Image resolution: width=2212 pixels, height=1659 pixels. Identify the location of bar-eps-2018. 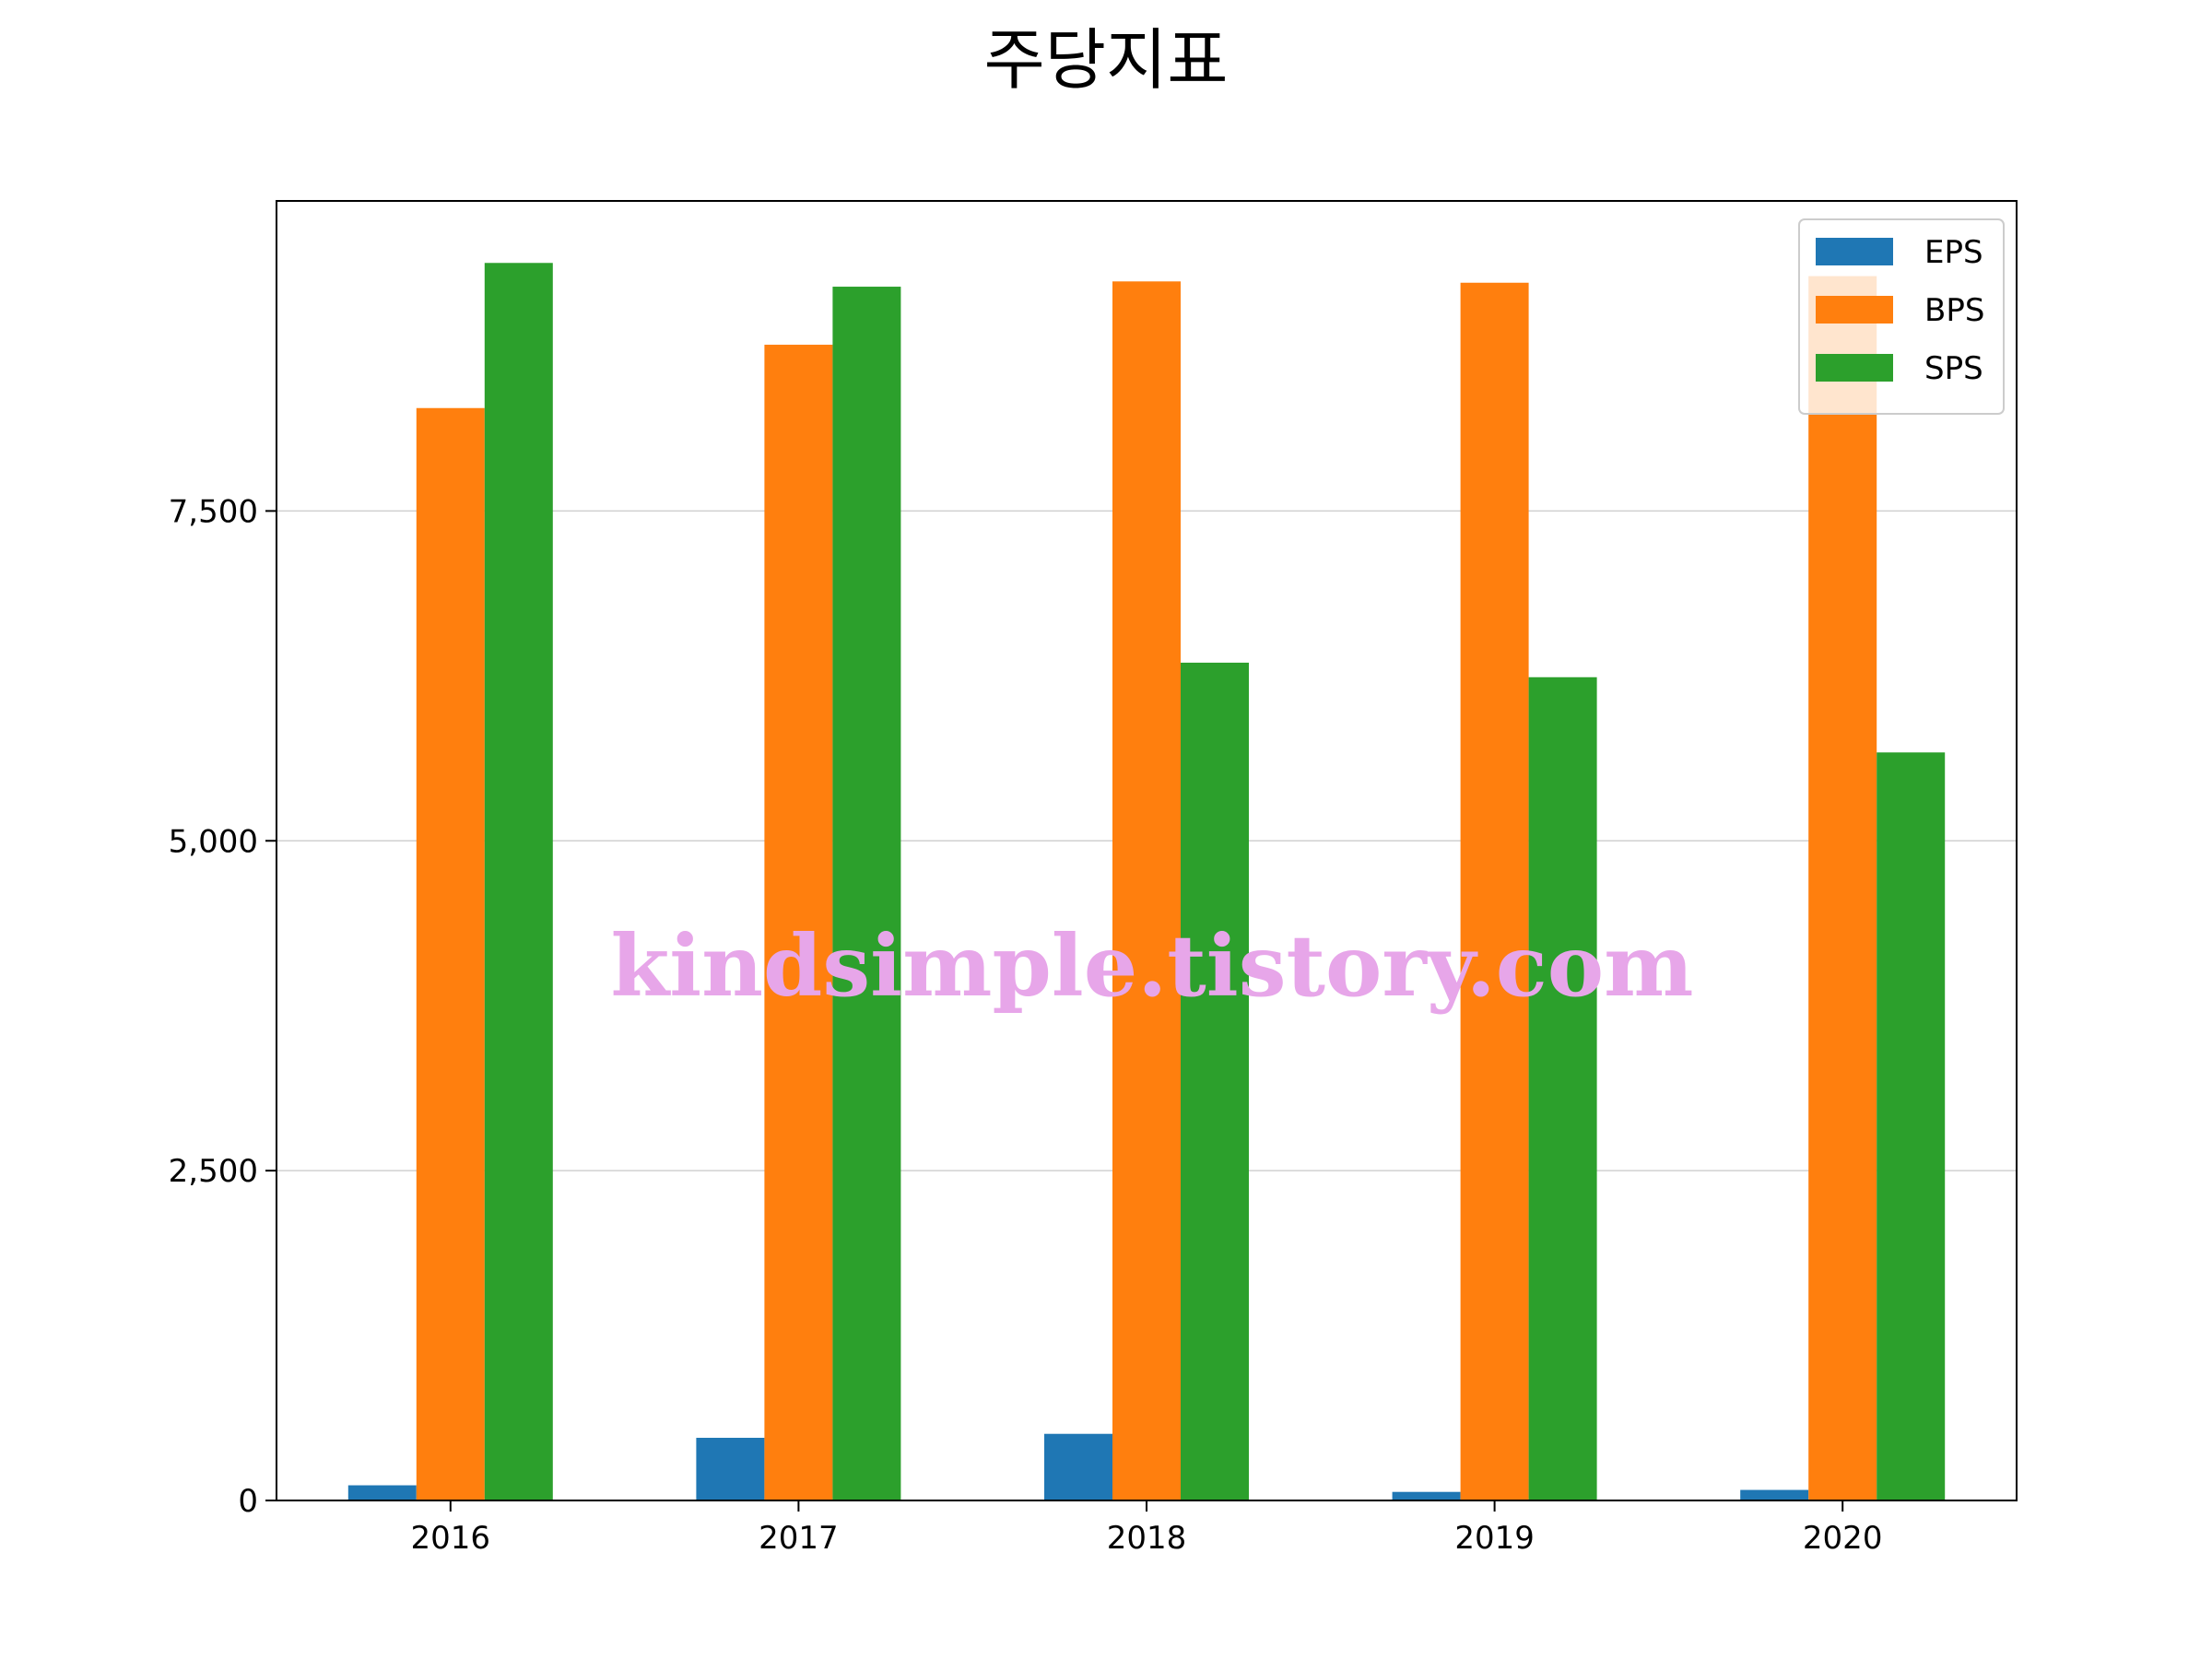
(1078, 1466).